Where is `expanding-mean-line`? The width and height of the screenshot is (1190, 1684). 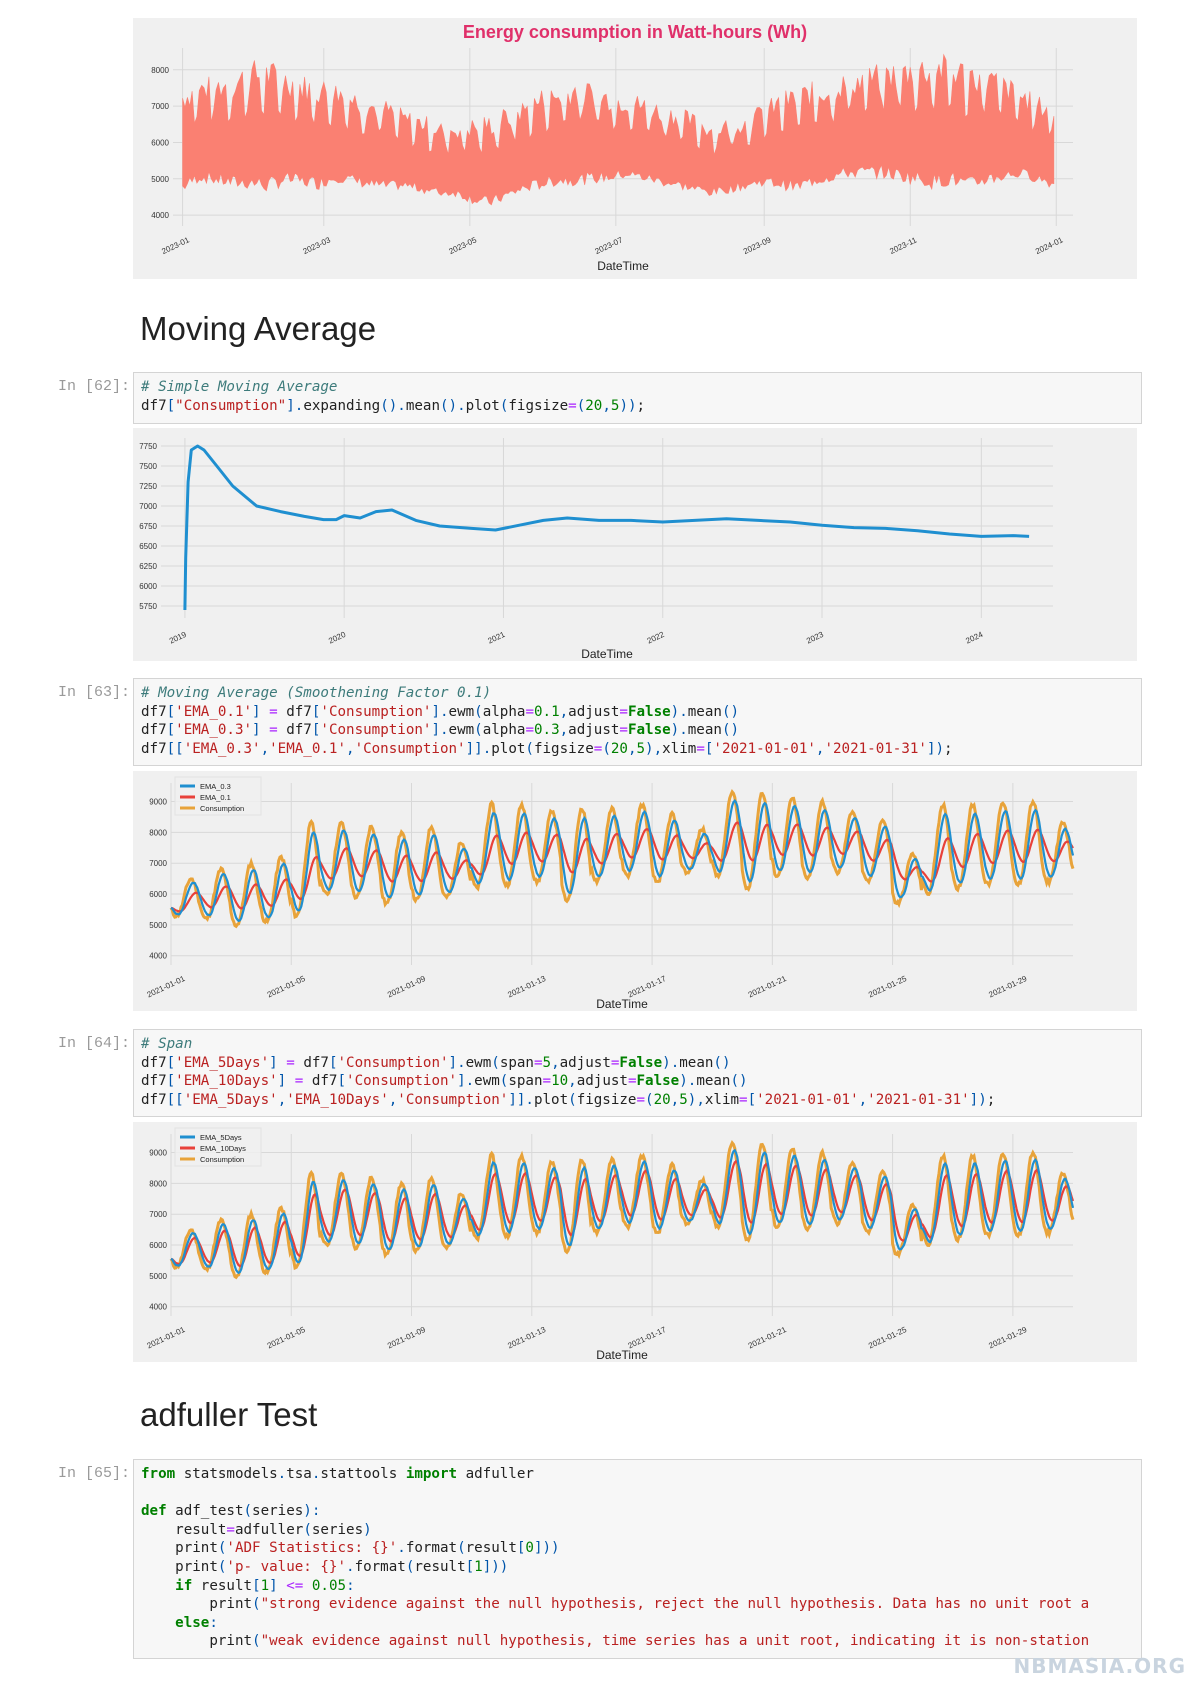 expanding-mean-line is located at coordinates (606, 527).